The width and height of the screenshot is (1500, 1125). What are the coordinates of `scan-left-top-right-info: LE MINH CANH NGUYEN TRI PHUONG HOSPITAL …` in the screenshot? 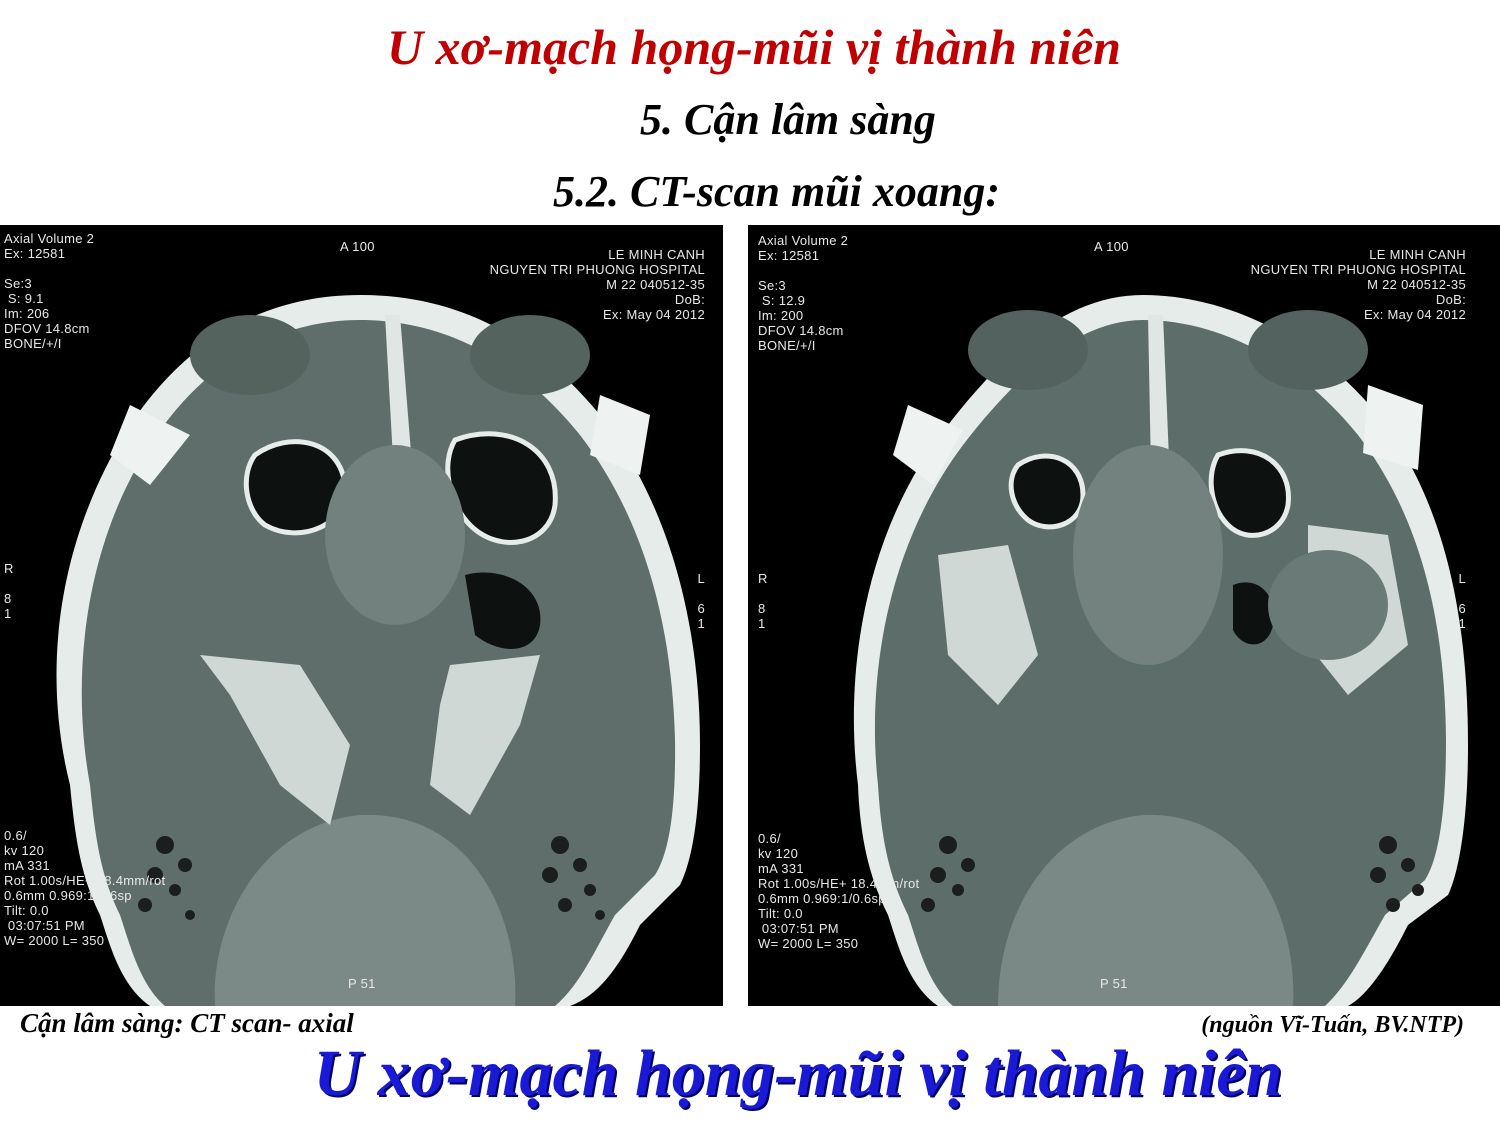 It's located at (597, 284).